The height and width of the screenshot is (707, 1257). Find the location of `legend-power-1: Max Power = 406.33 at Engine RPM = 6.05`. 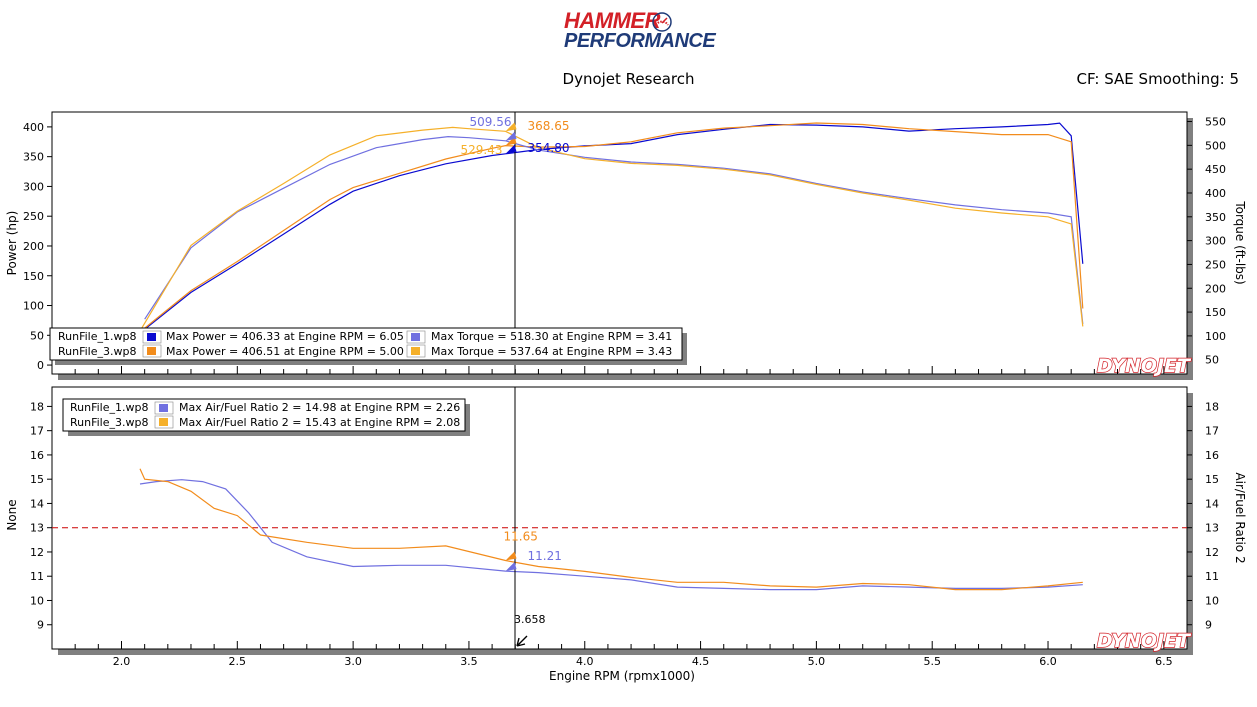

legend-power-1: Max Power = 406.33 at Engine RPM = 6.05 is located at coordinates (285, 336).